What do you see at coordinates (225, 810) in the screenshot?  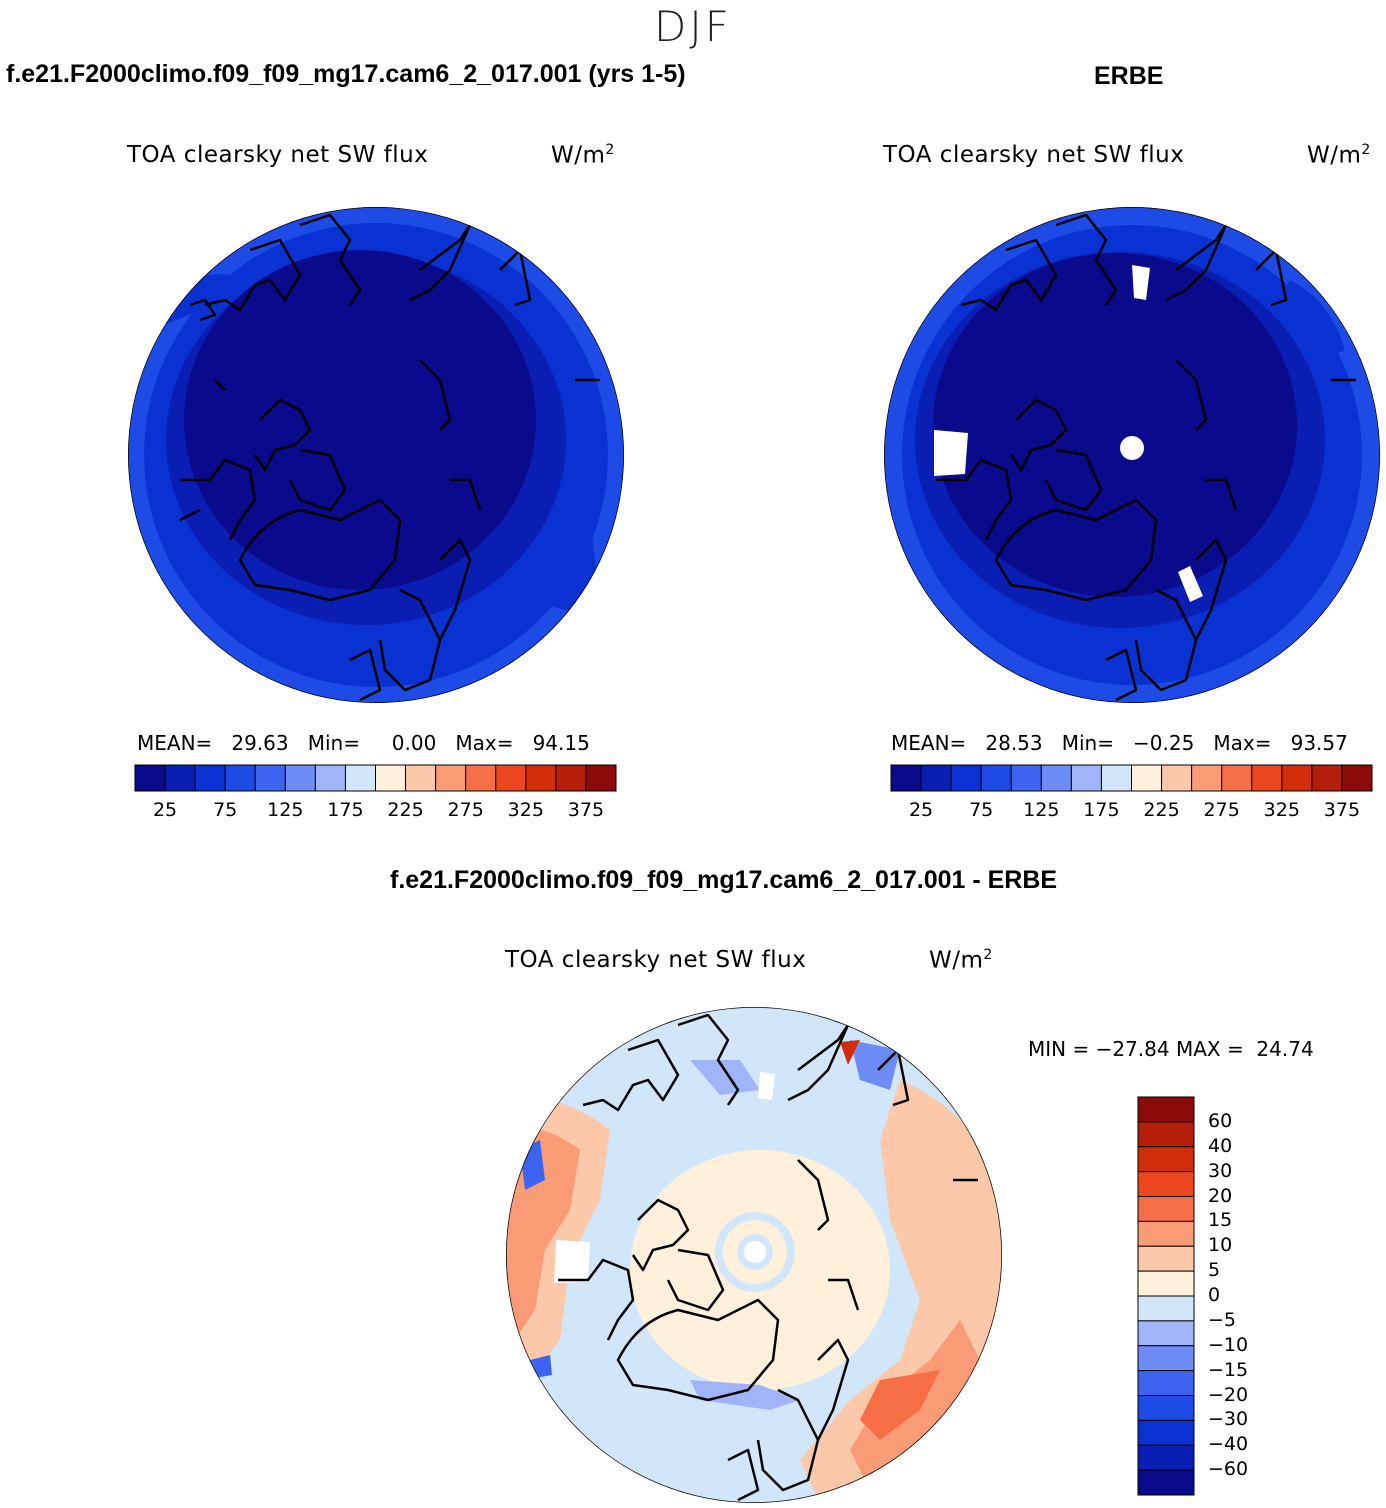 I see `model-colorbar-tick-label: 75` at bounding box center [225, 810].